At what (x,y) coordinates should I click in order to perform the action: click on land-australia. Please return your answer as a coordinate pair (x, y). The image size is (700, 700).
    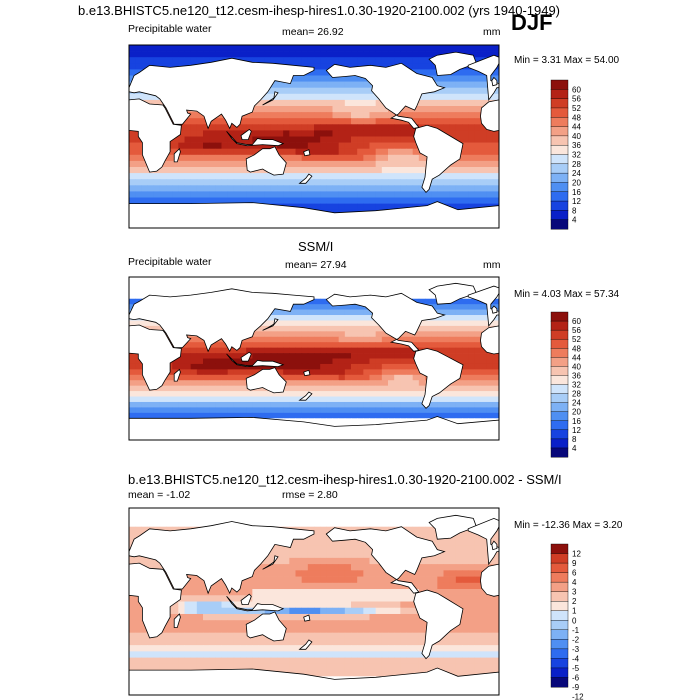
    Looking at the image, I should click on (266, 161).